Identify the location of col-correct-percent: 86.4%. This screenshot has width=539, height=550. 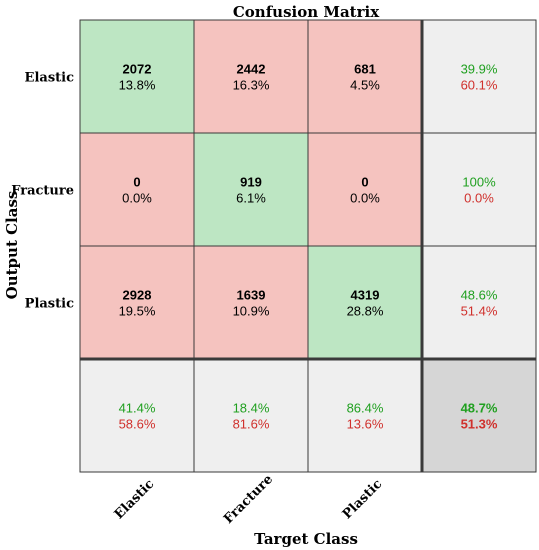
(365, 408).